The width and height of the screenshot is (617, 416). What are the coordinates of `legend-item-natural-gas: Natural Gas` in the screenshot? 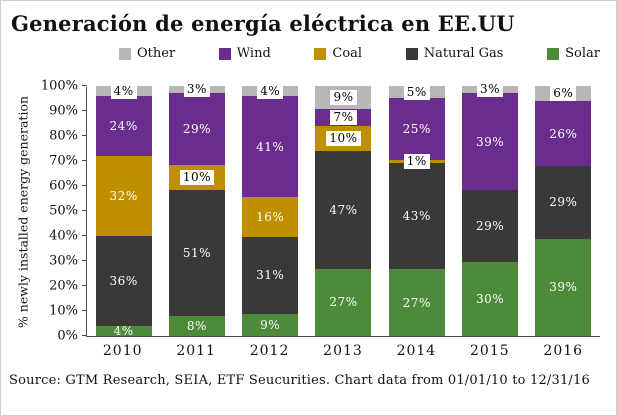 It's located at (454, 53).